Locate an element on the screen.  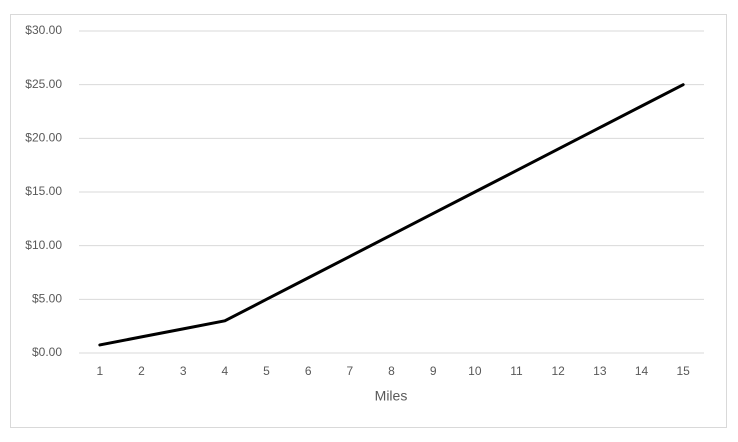
x-tick-label: 1 is located at coordinates (99, 371).